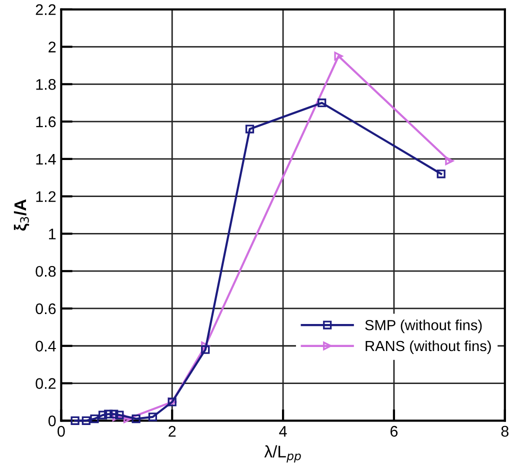  What do you see at coordinates (46, 271) in the screenshot?
I see `y-tick-label: 0.8` at bounding box center [46, 271].